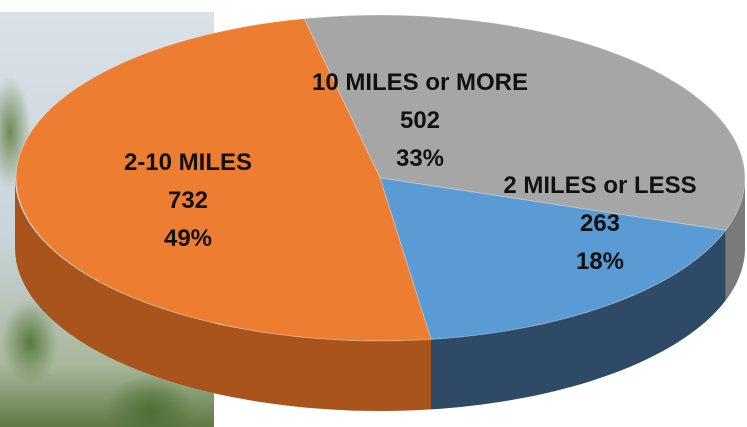 This screenshot has height=427, width=747. What do you see at coordinates (188, 238) in the screenshot?
I see `slice-percent-2: 49%` at bounding box center [188, 238].